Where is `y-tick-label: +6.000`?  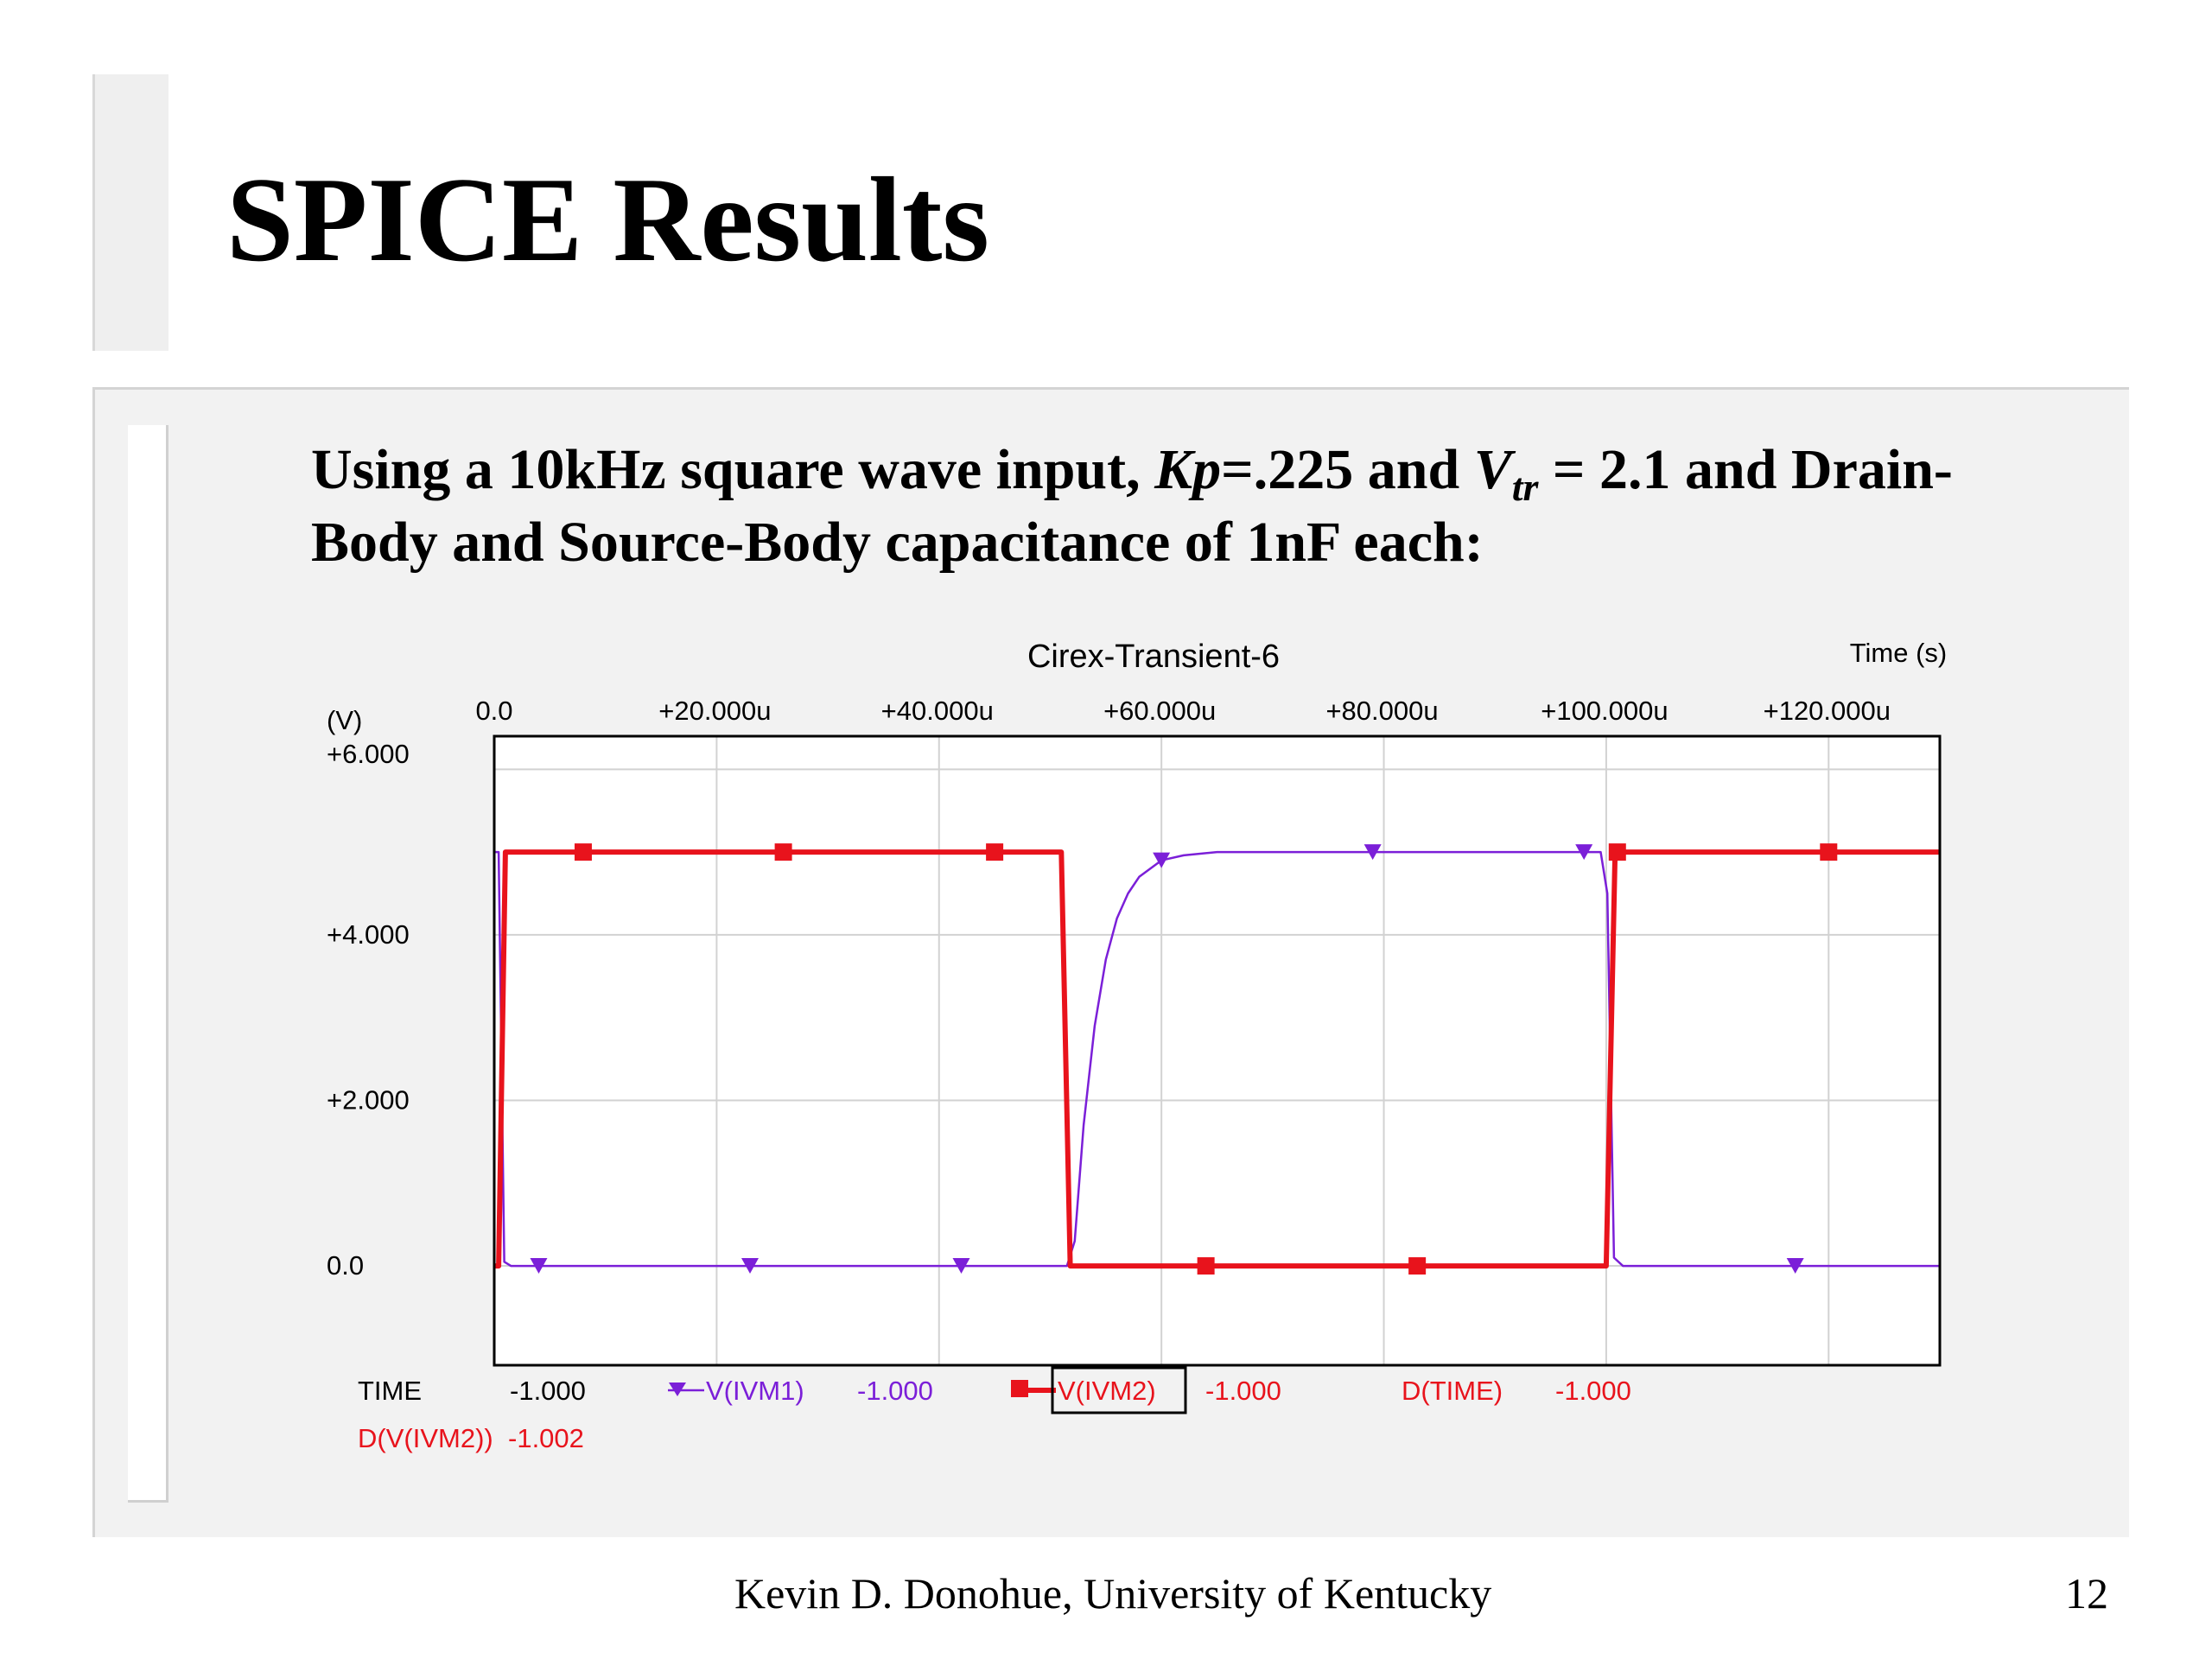 y-tick-label: +6.000 is located at coordinates (368, 754).